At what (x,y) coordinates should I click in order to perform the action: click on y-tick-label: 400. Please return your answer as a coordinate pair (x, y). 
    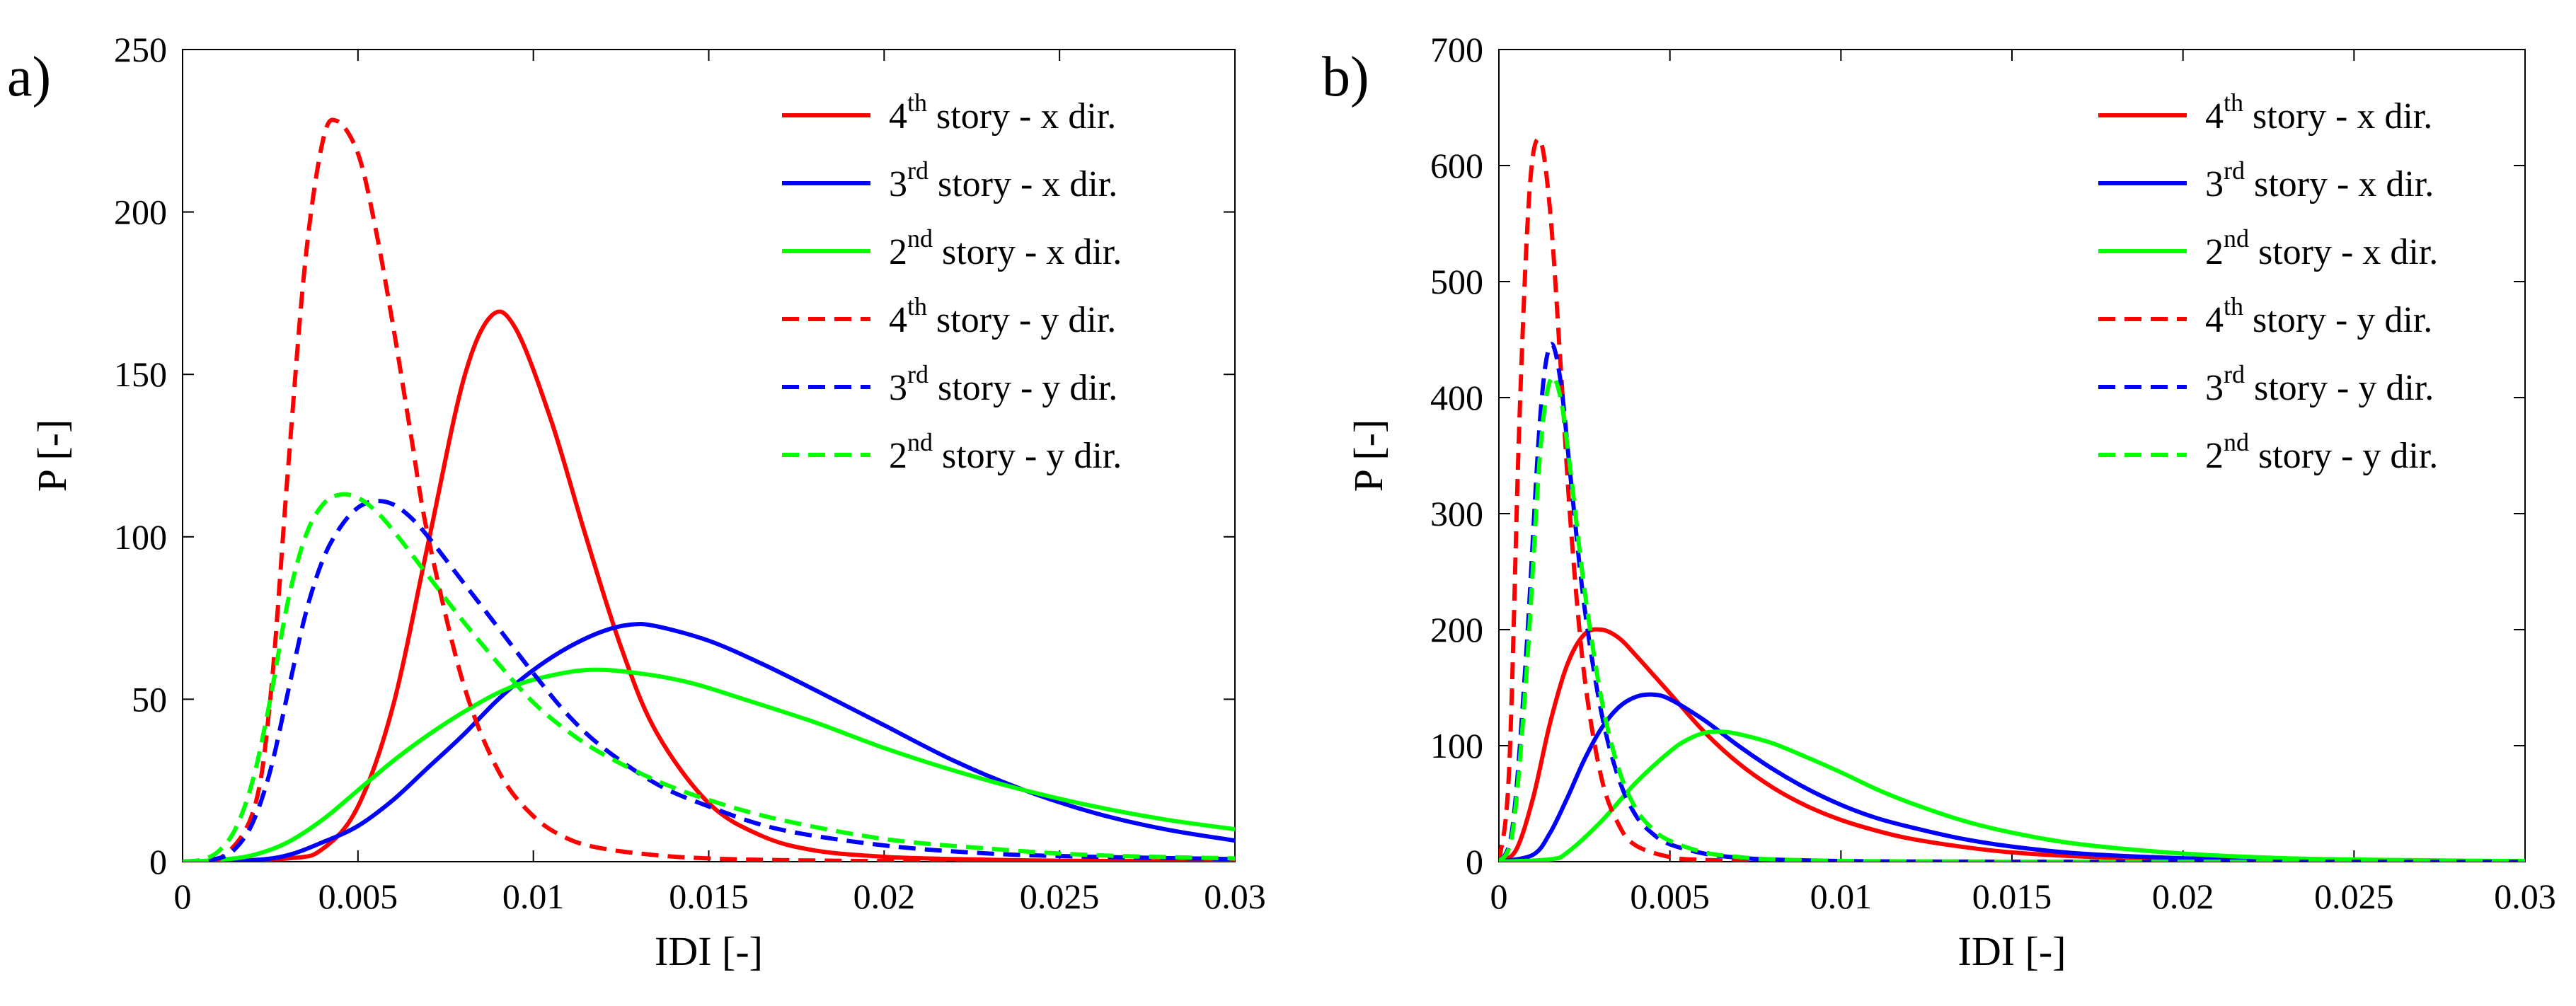
    Looking at the image, I should click on (1456, 397).